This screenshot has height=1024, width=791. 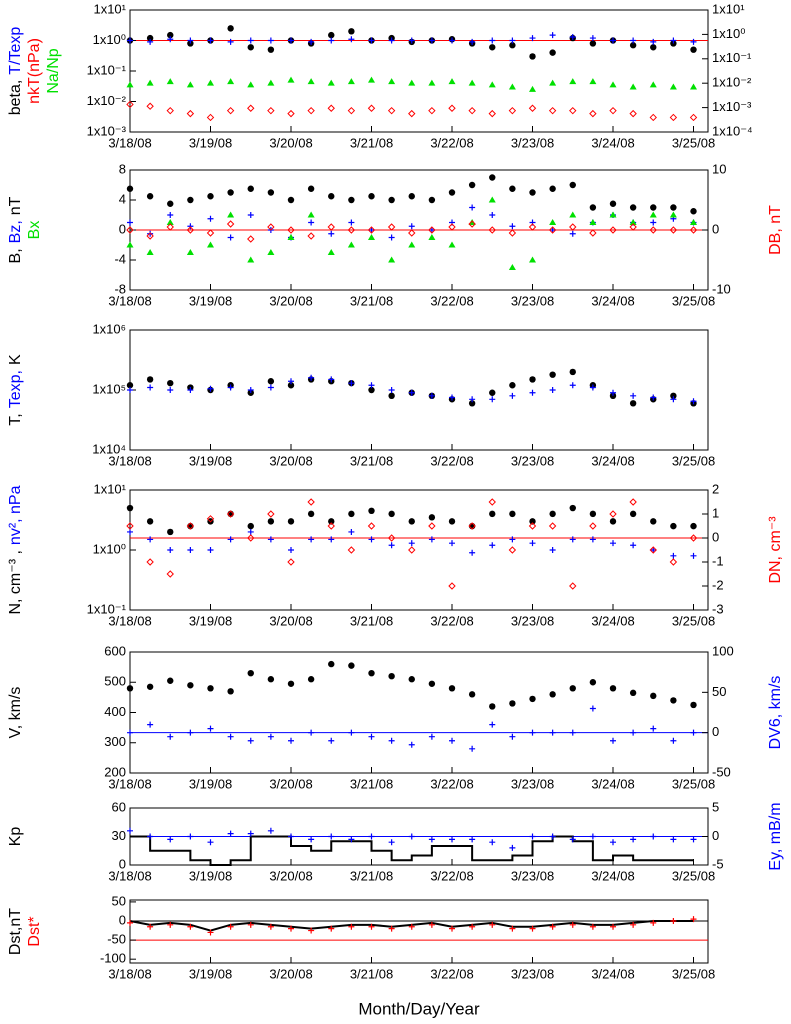 What do you see at coordinates (451, 783) in the screenshot?
I see `x-tick-label: 3/22/08` at bounding box center [451, 783].